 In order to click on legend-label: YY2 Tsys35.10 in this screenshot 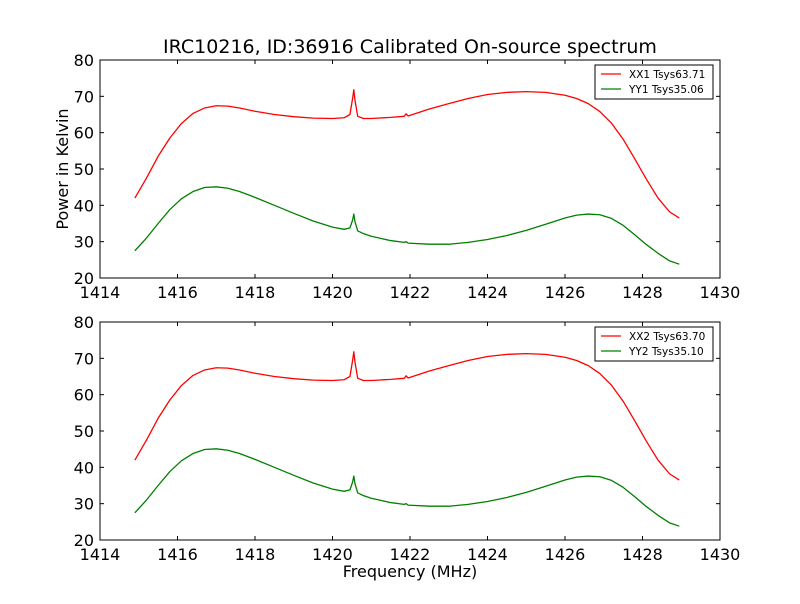, I will do `click(666, 352)`.